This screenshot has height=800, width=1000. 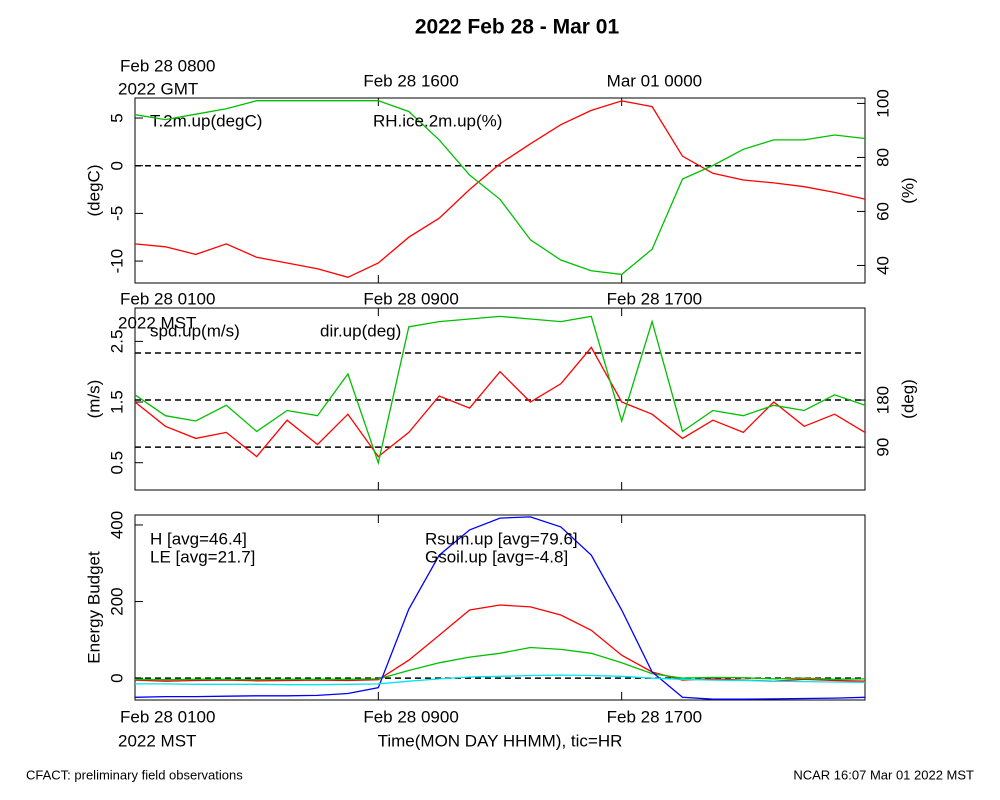 What do you see at coordinates (116, 213) in the screenshot?
I see `y-tick-label: -5` at bounding box center [116, 213].